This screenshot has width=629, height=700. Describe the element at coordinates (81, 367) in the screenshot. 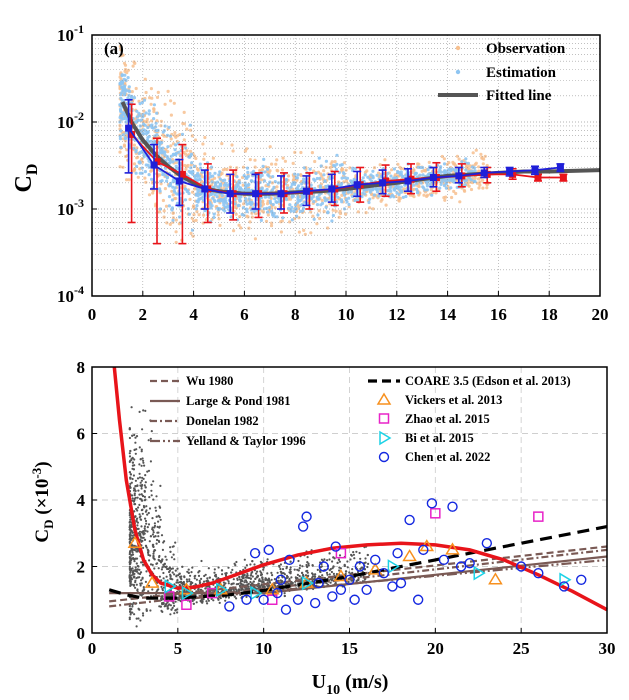

I see `y-tick-label: 8` at that location.